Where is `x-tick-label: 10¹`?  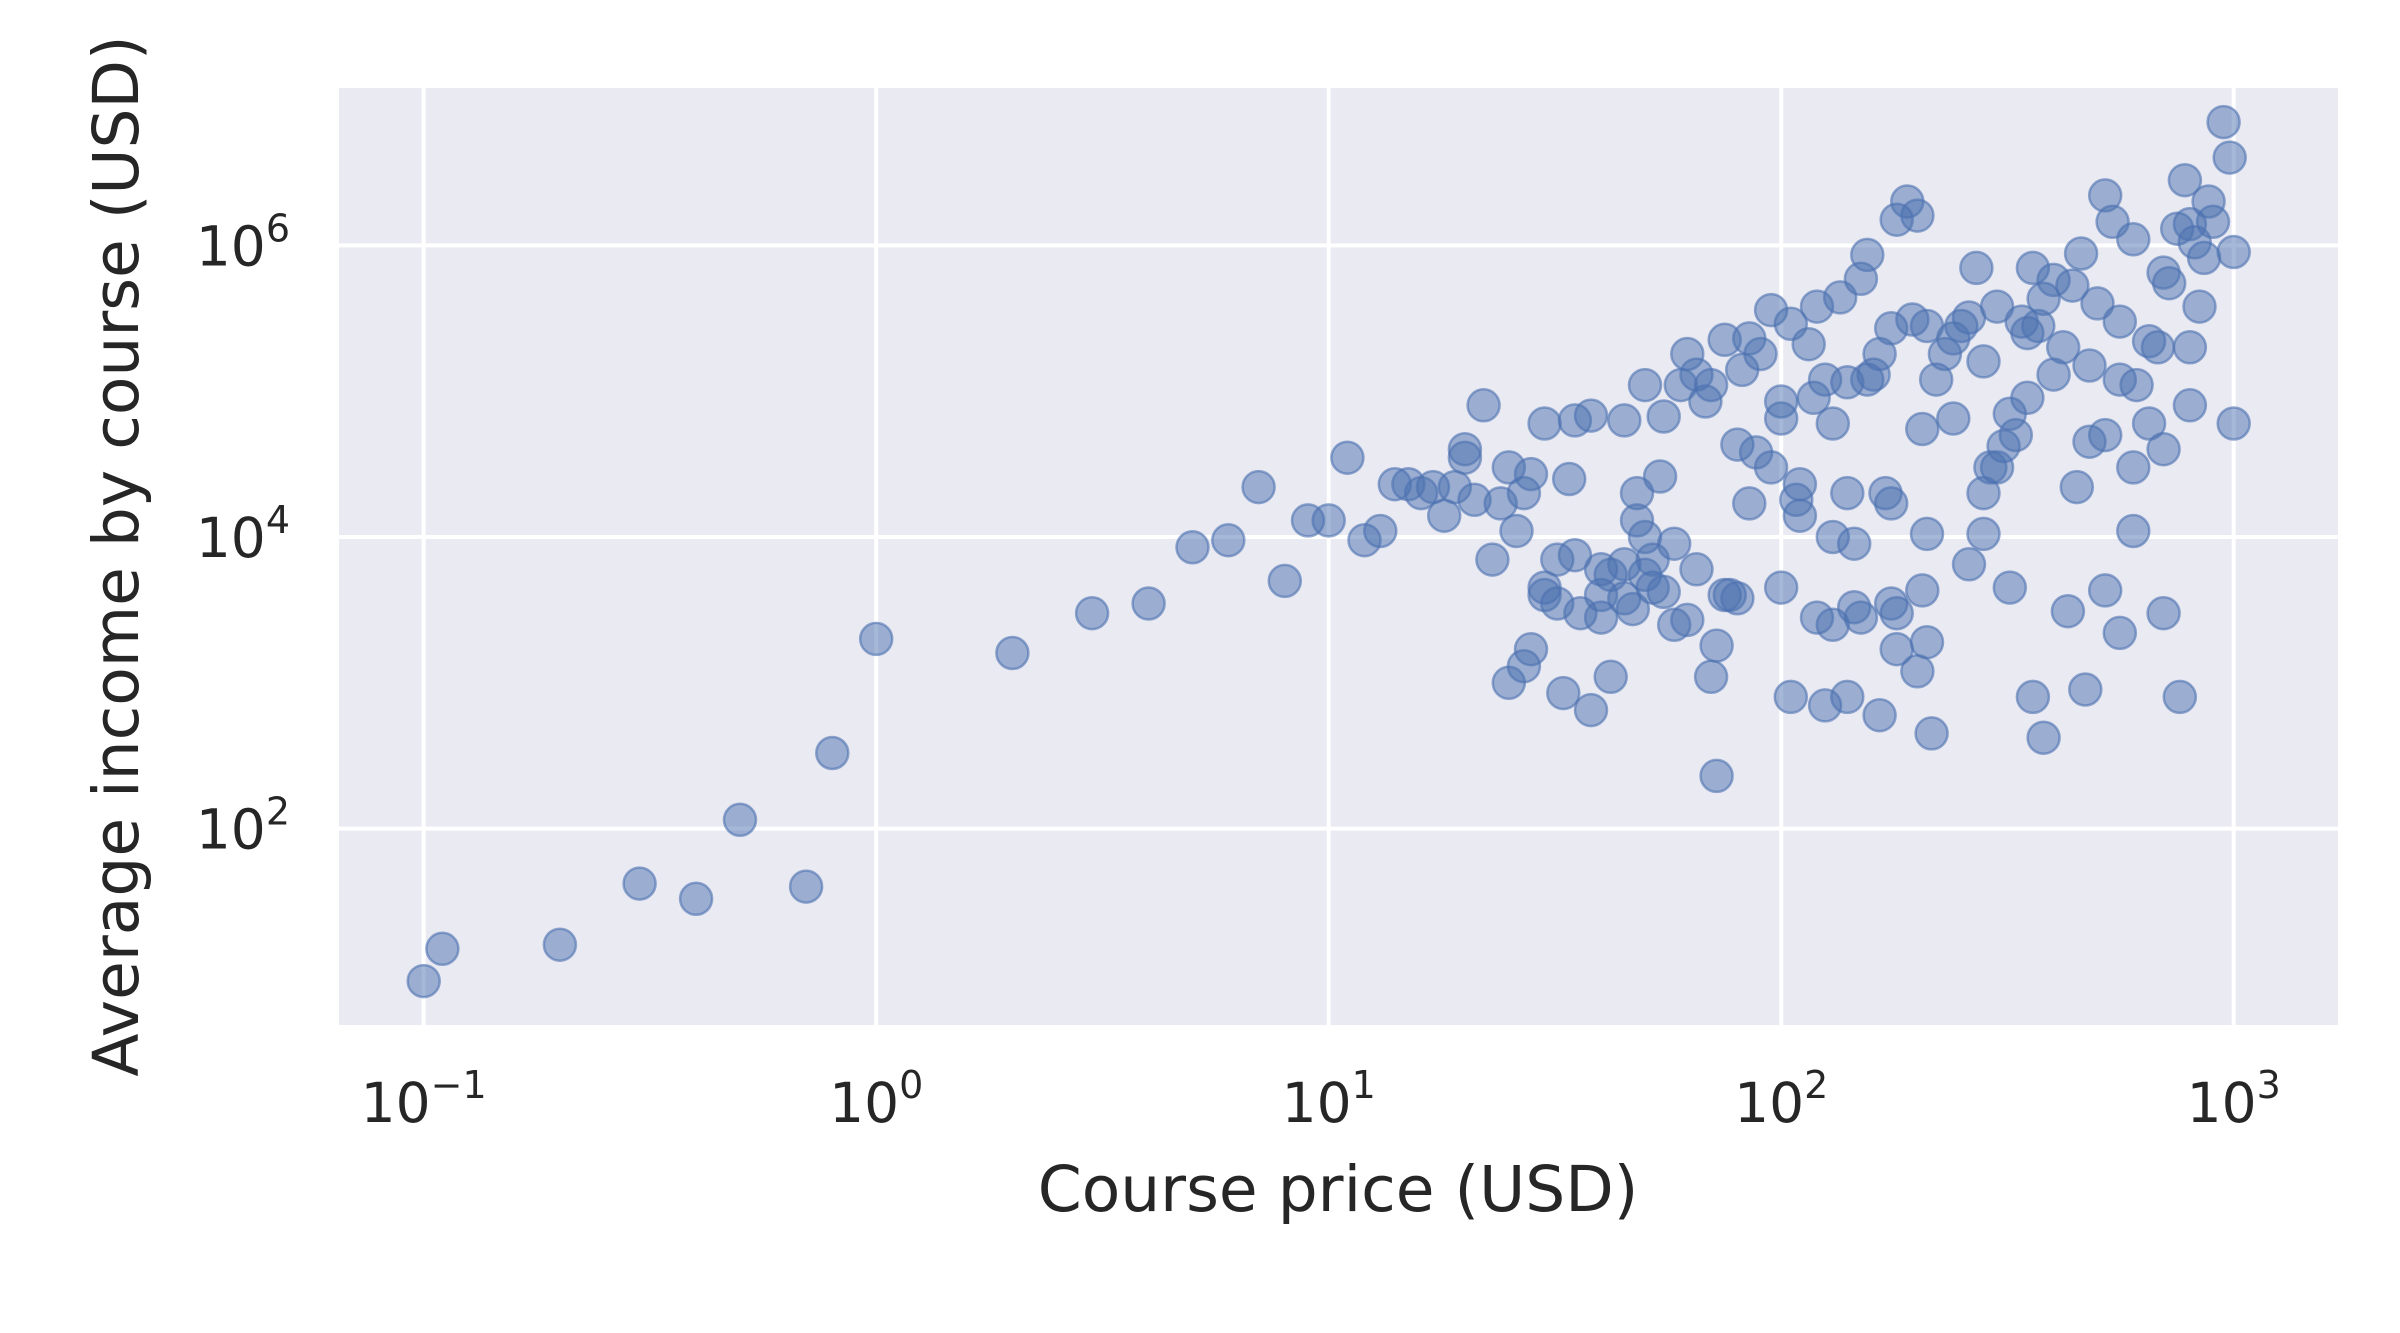 x-tick-label: 10¹ is located at coordinates (1329, 1099).